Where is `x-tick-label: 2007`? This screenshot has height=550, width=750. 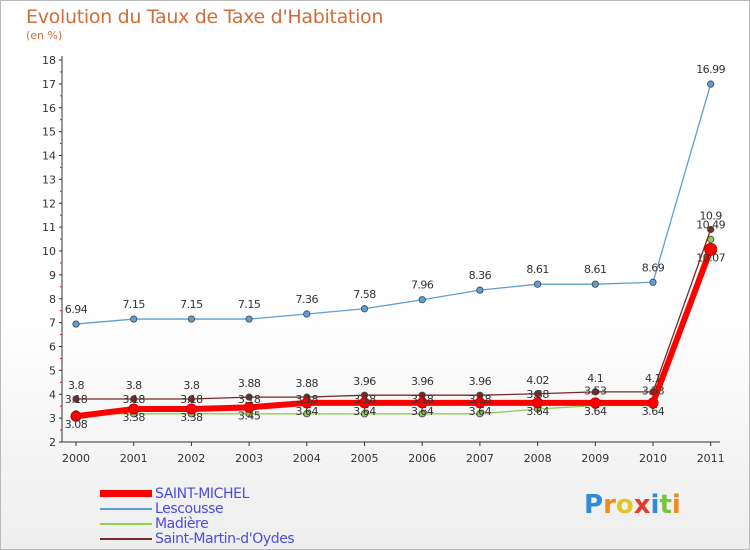 x-tick-label: 2007 is located at coordinates (480, 458).